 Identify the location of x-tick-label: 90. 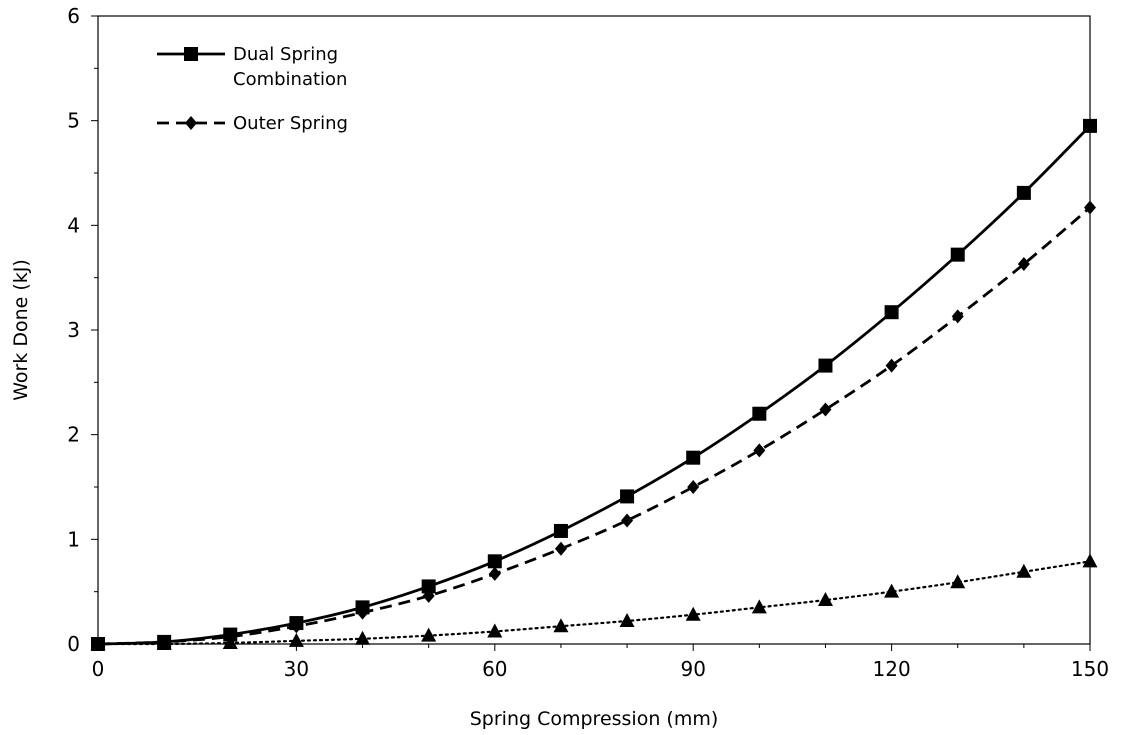
(692, 669).